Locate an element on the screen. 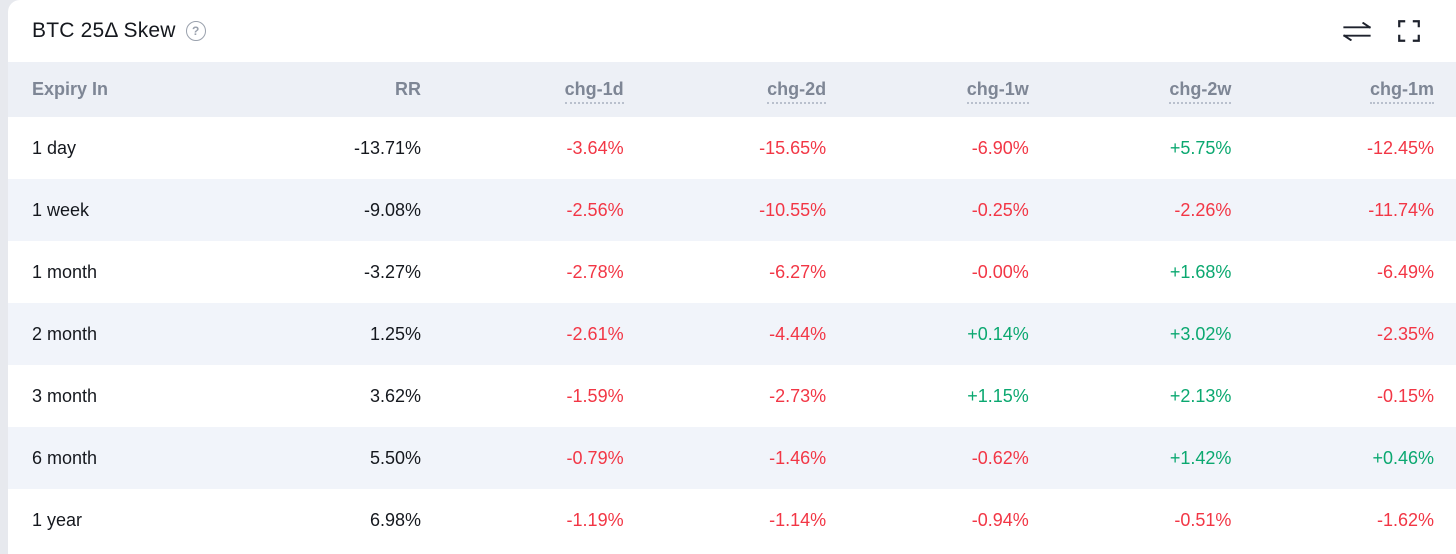  cell-chg-2w: -2.26% is located at coordinates (1203, 209).